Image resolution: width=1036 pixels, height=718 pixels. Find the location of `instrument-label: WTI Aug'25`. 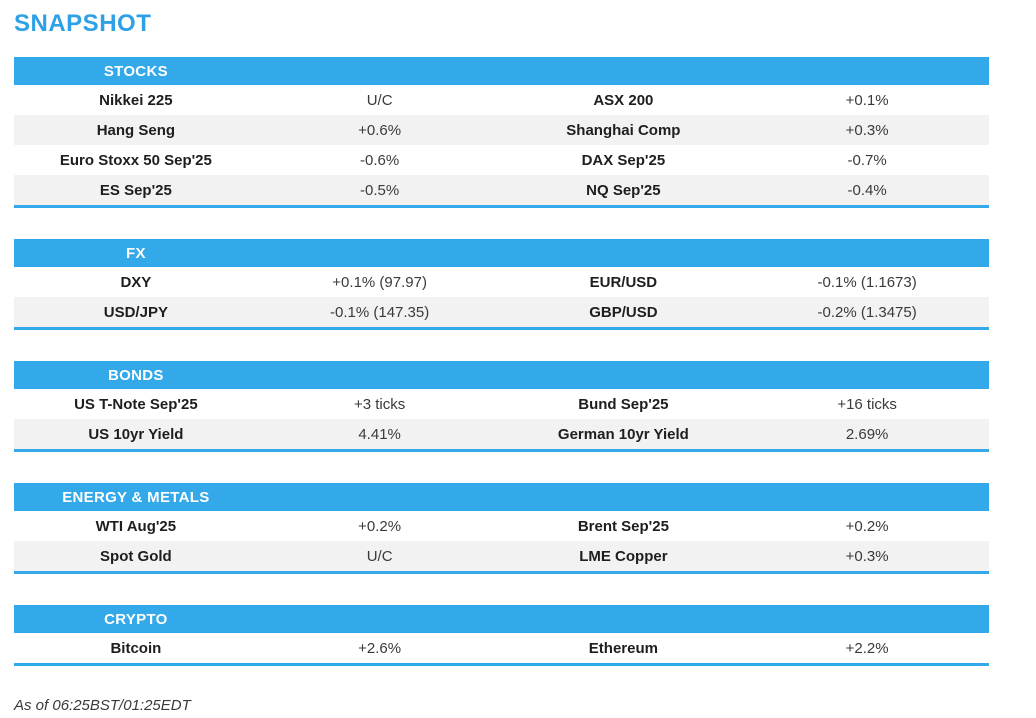

instrument-label: WTI Aug'25 is located at coordinates (136, 526).